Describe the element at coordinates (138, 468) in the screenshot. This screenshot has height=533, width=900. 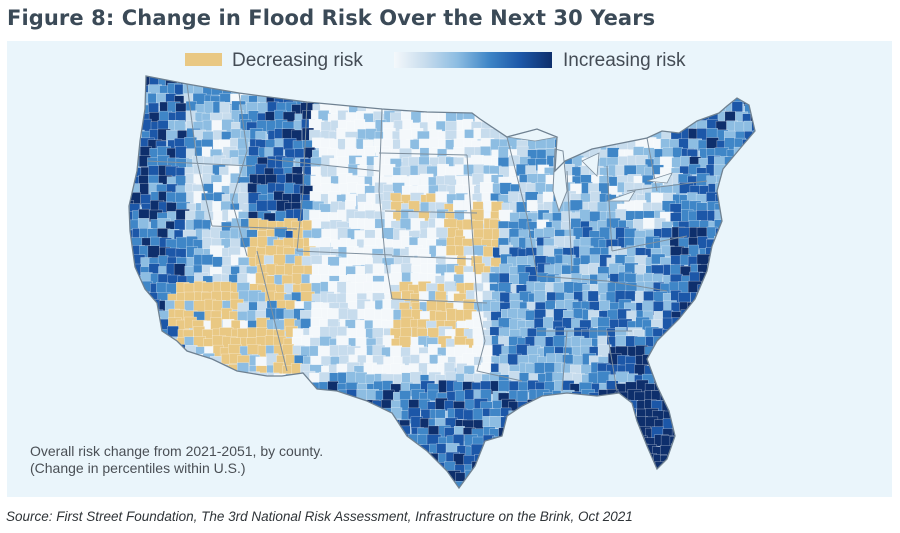
I see `map-note-line-2: (Change in percentiles within U.S.)` at that location.